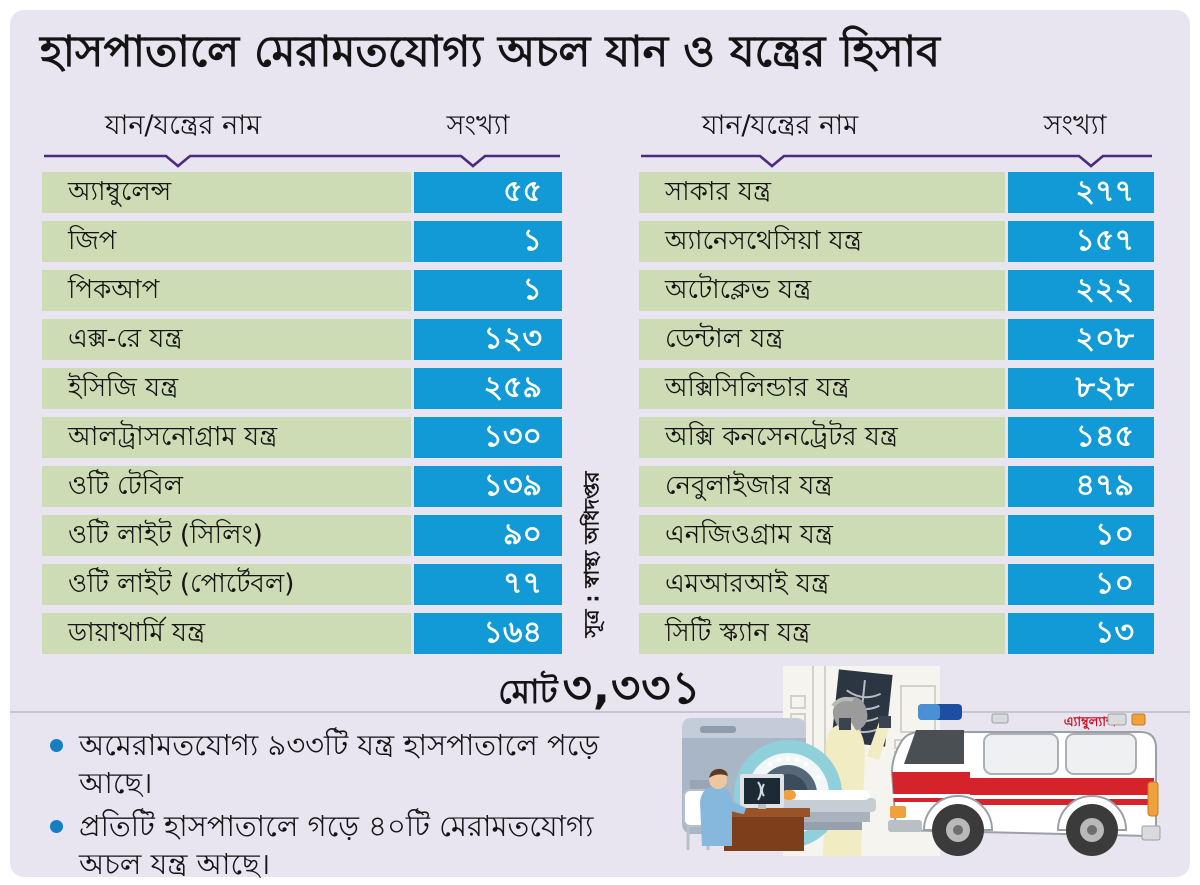 Image resolution: width=1200 pixels, height=885 pixels. What do you see at coordinates (822, 192) in the screenshot?
I see `item-name: সাকার যন্ত্র` at bounding box center [822, 192].